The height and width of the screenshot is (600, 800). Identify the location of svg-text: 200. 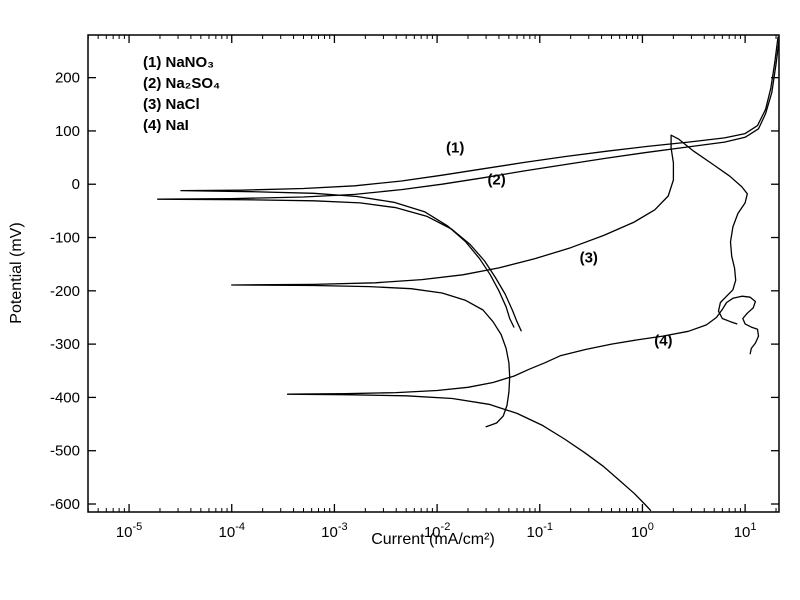
(67, 78).